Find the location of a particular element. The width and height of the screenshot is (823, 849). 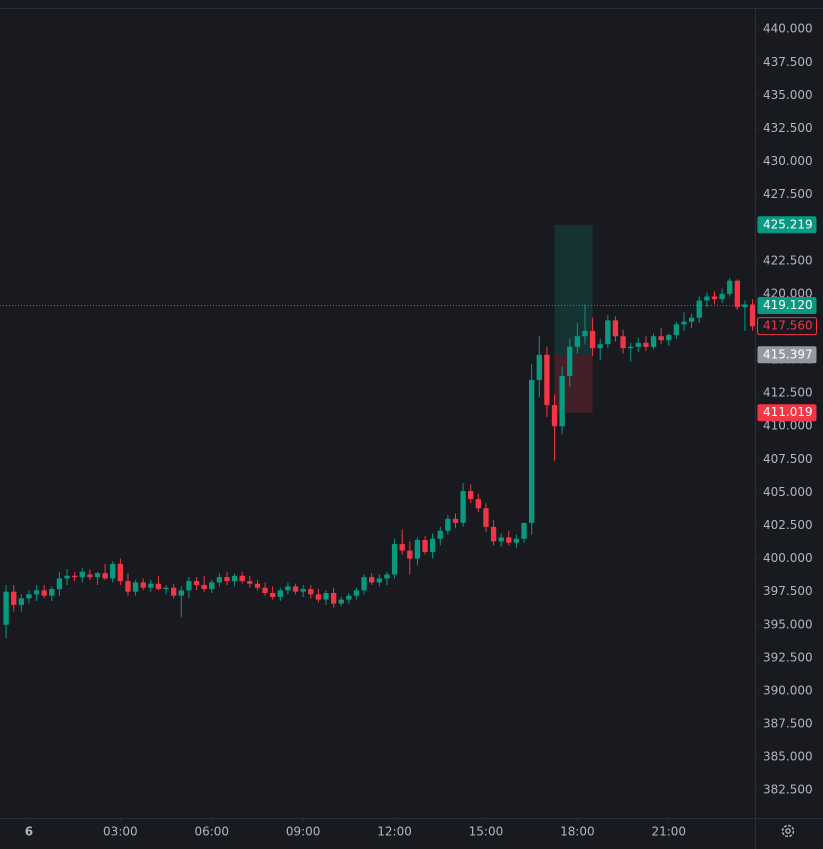

x-tick-label: 09:00 is located at coordinates (303, 832).